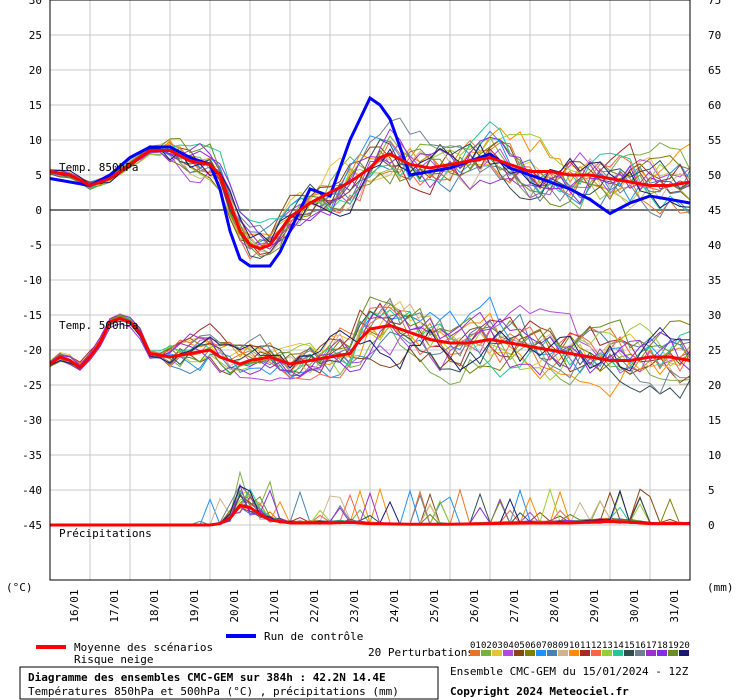 The height and width of the screenshot is (700, 740). I want to click on perturbation-number: 11, so click(585, 646).